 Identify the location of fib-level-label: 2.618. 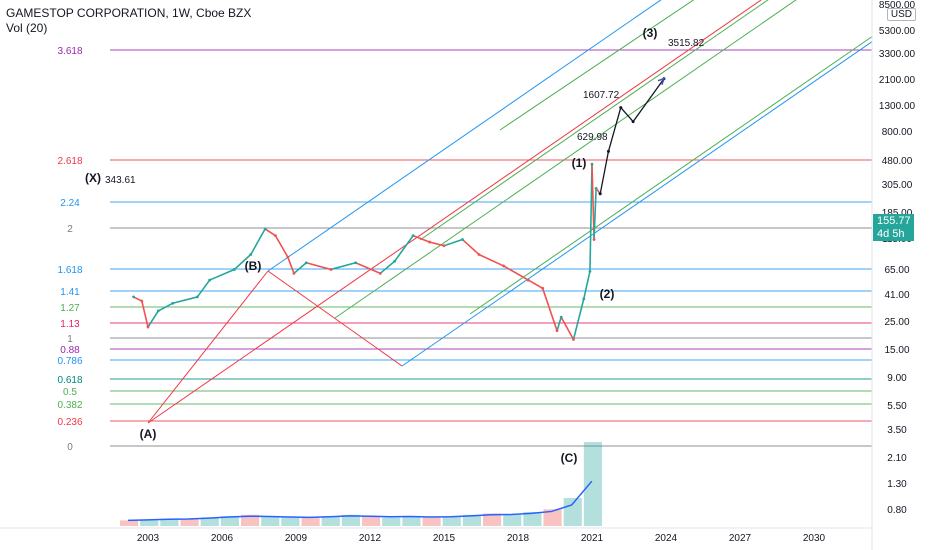
(69, 161).